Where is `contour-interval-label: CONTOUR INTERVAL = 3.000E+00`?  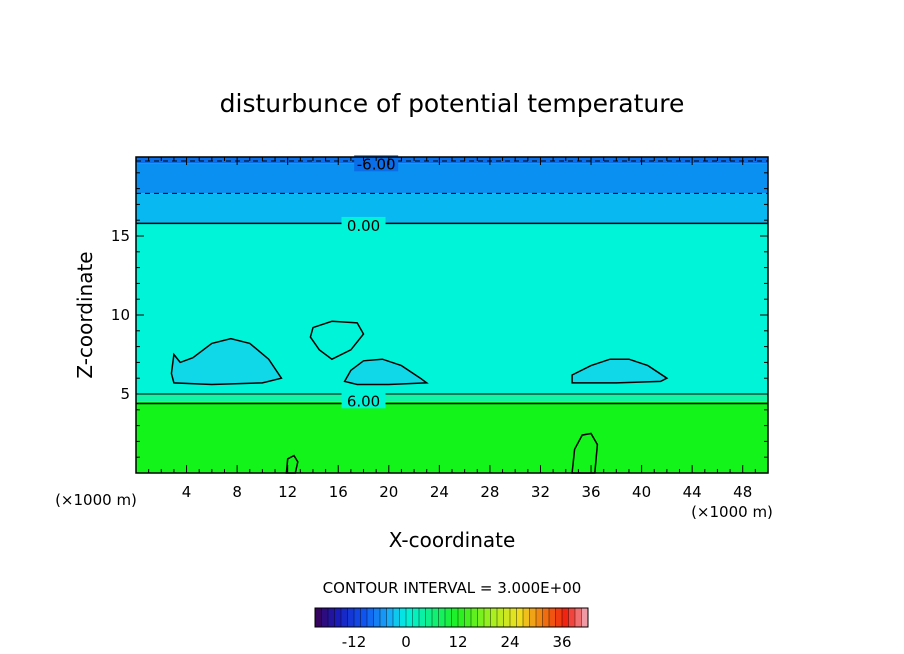 contour-interval-label: CONTOUR INTERVAL = 3.000E+00 is located at coordinates (452, 588).